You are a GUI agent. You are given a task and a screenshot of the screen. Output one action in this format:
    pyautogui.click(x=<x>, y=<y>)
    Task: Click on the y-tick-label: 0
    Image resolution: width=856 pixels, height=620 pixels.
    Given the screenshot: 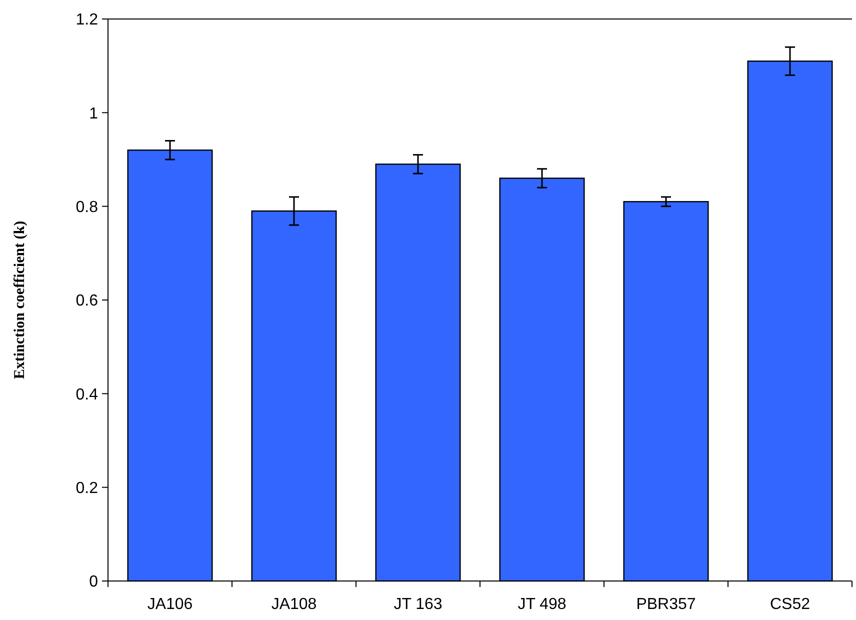 What is the action you would take?
    pyautogui.click(x=93, y=582)
    